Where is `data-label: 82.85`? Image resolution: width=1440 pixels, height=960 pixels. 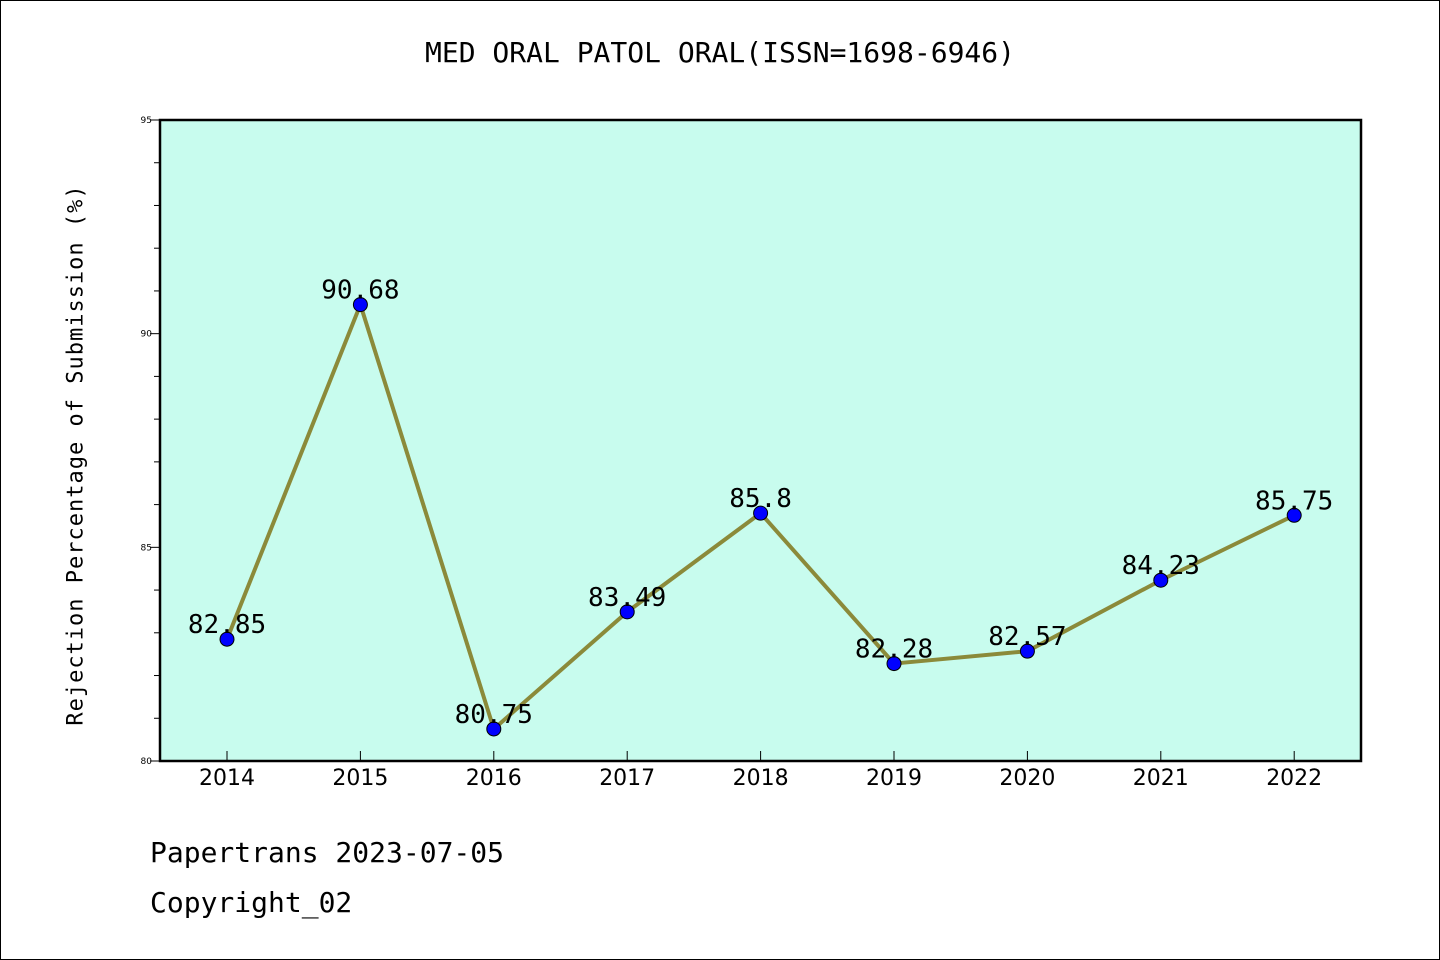 data-label: 82.85 is located at coordinates (227, 625).